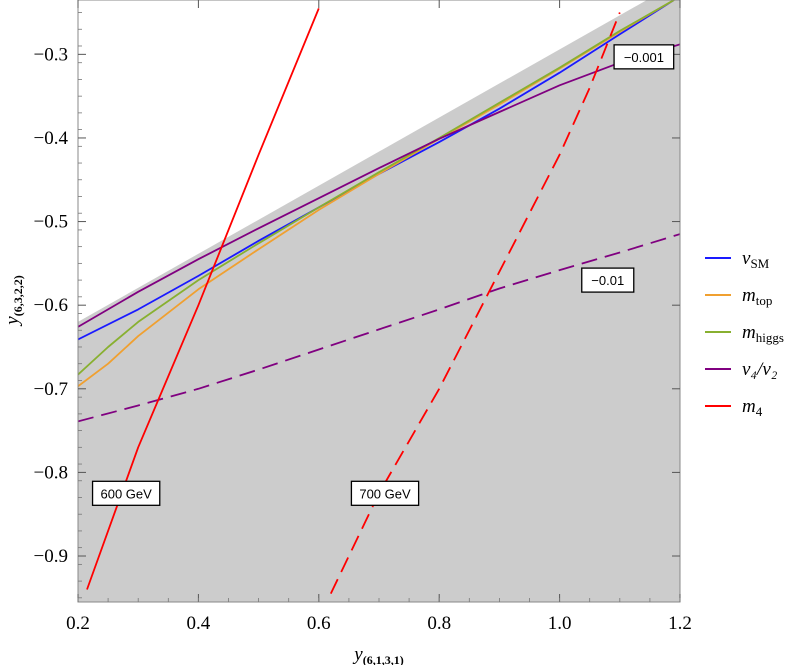 The width and height of the screenshot is (806, 670). What do you see at coordinates (51, 305) in the screenshot?
I see `y-tick-label: −0.6` at bounding box center [51, 305].